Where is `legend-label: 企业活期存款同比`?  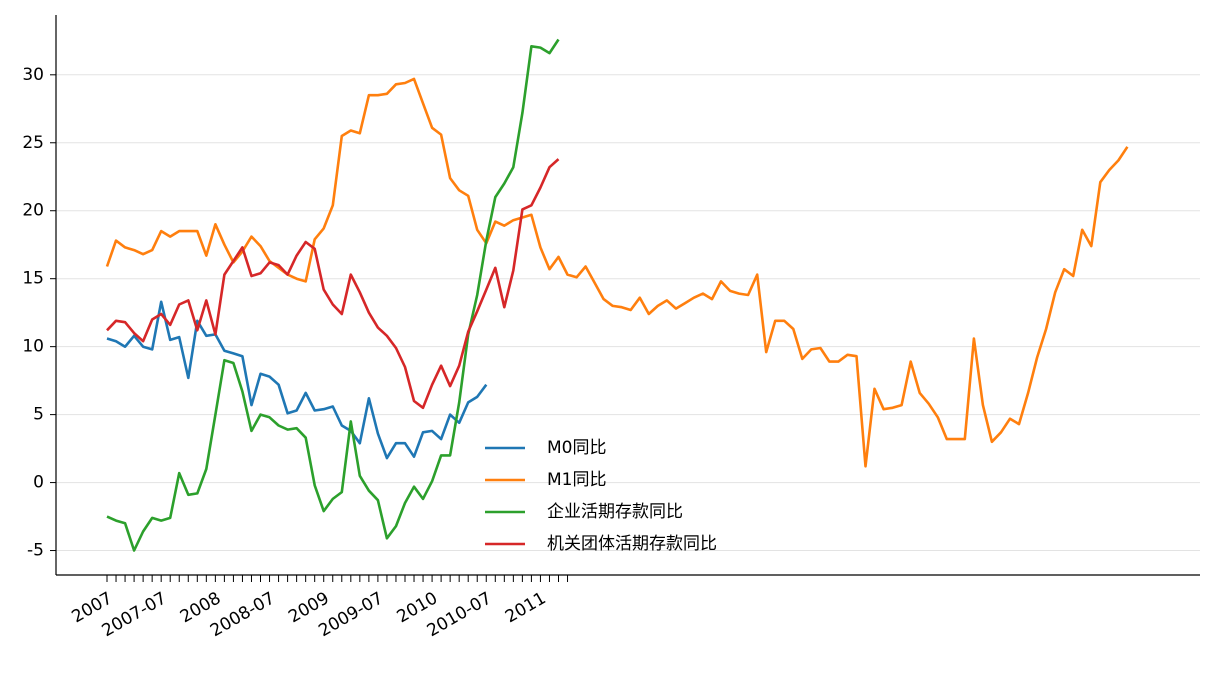 legend-label: 企业活期存款同比 is located at coordinates (615, 512).